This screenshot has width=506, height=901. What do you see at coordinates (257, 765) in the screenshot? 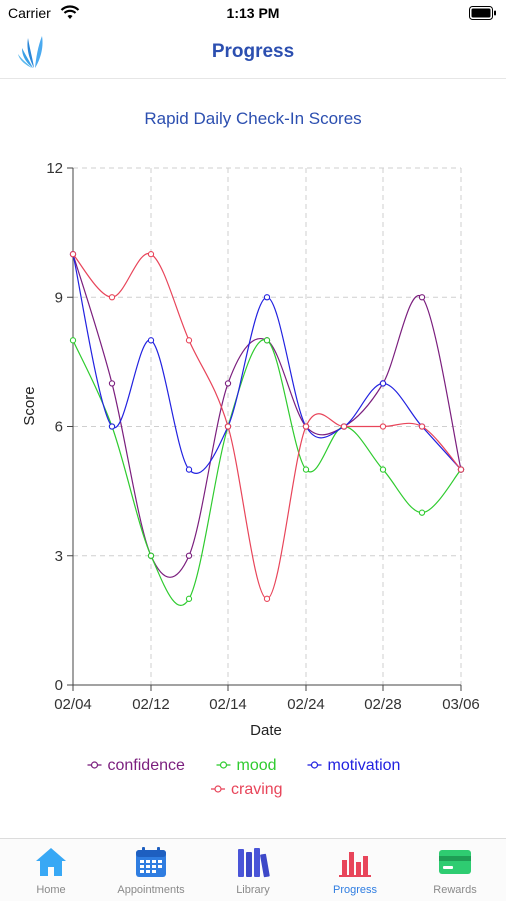
I see `legend-label-mood: mood` at bounding box center [257, 765].